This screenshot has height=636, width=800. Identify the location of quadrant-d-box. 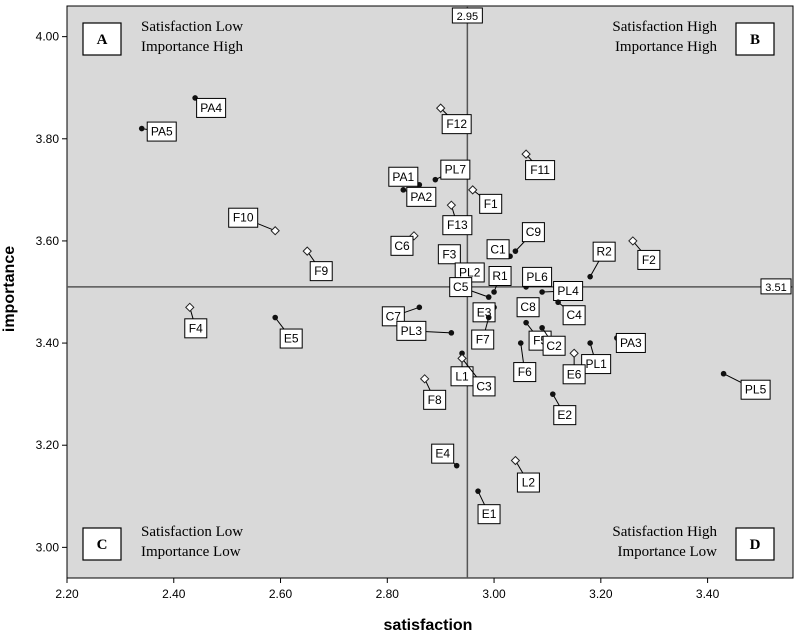
(755, 544).